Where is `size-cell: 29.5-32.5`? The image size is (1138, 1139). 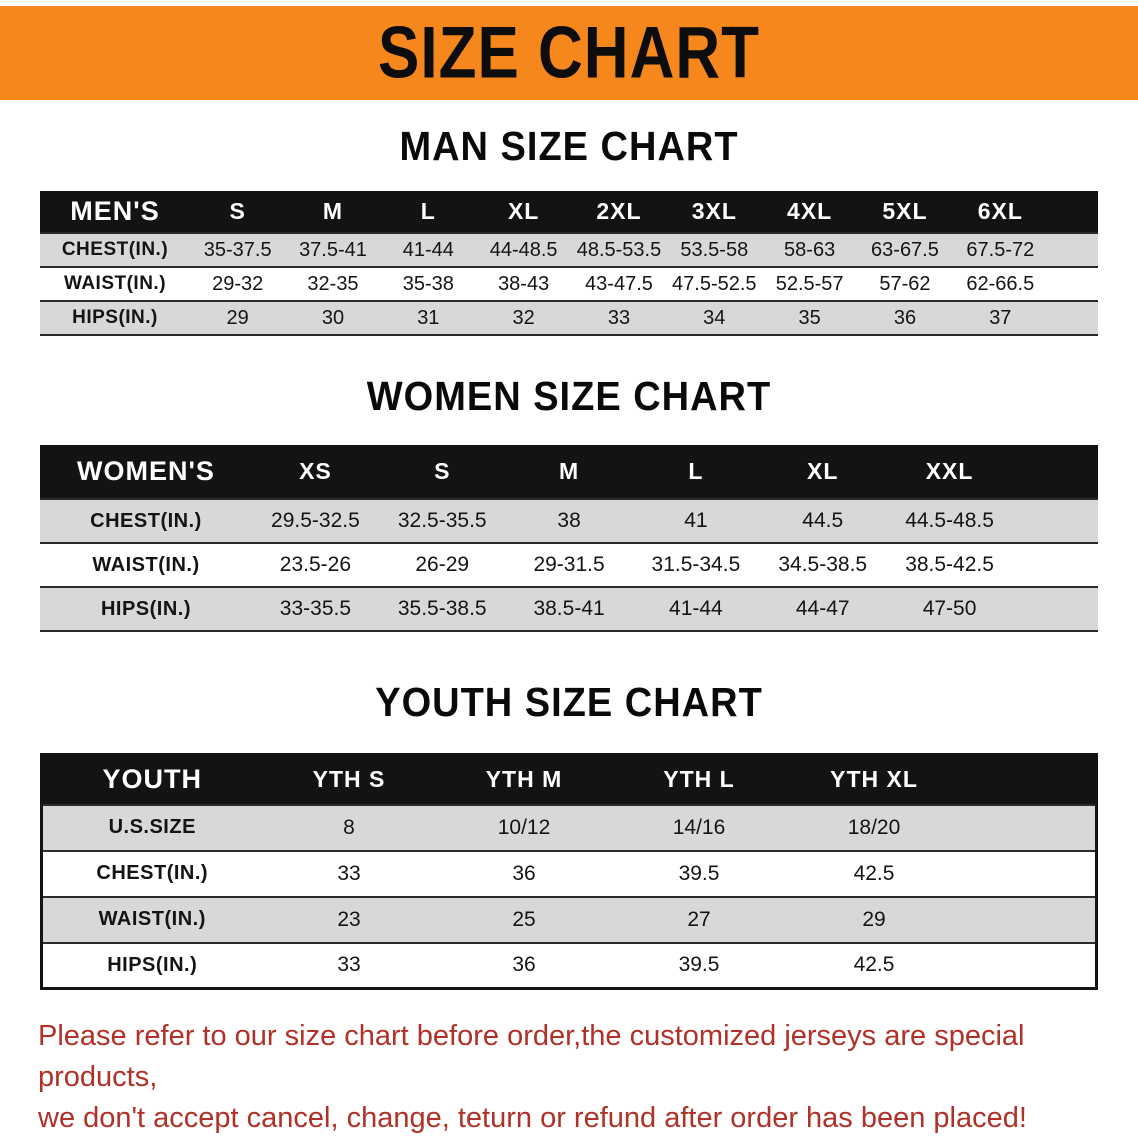 size-cell: 29.5-32.5 is located at coordinates (315, 520).